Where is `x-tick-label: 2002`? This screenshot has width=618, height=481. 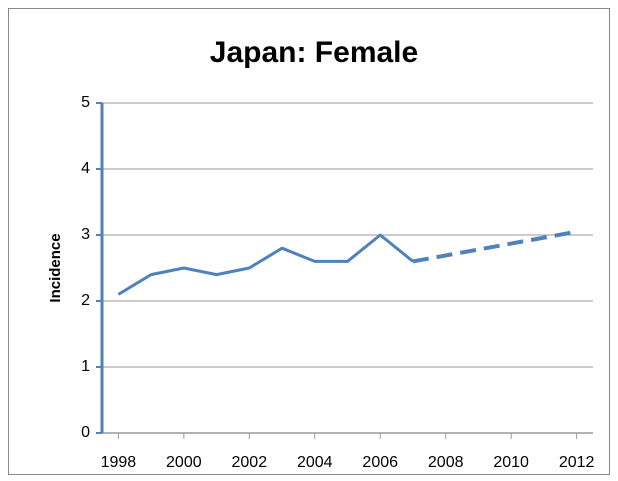
x-tick-label: 2002 is located at coordinates (250, 462).